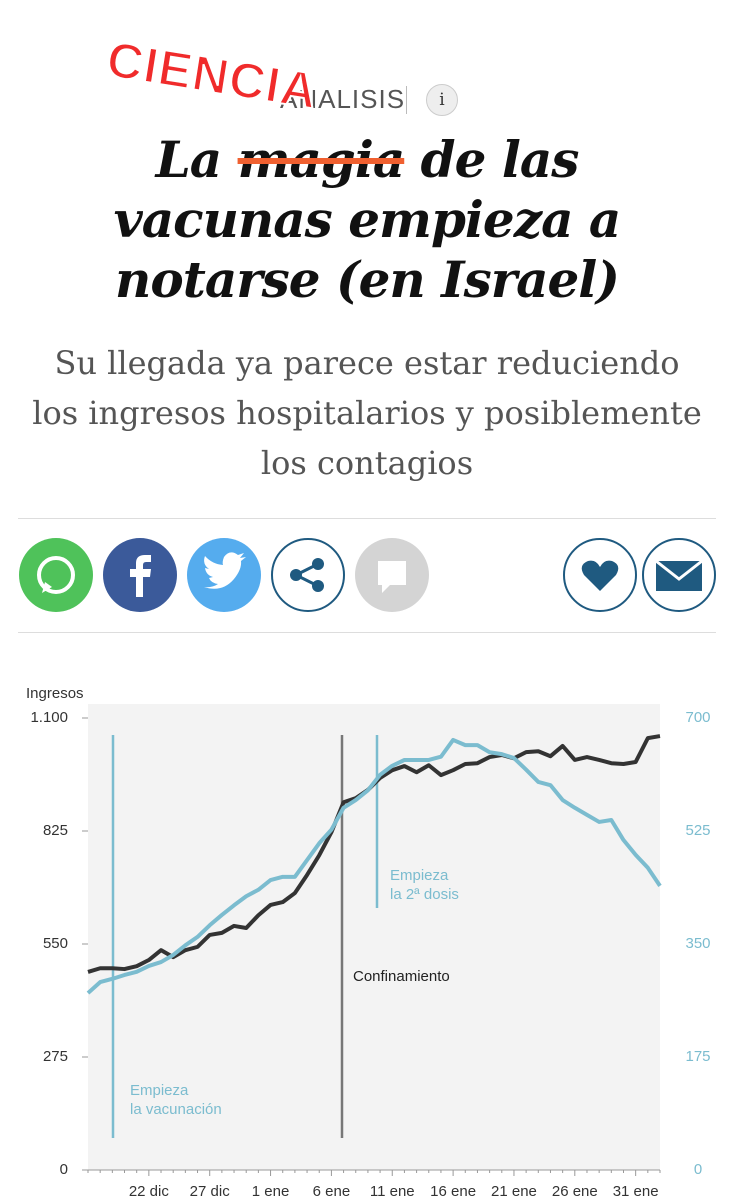 The width and height of the screenshot is (734, 1200). Describe the element at coordinates (196, 159) in the screenshot. I see `headline-text: La` at that location.